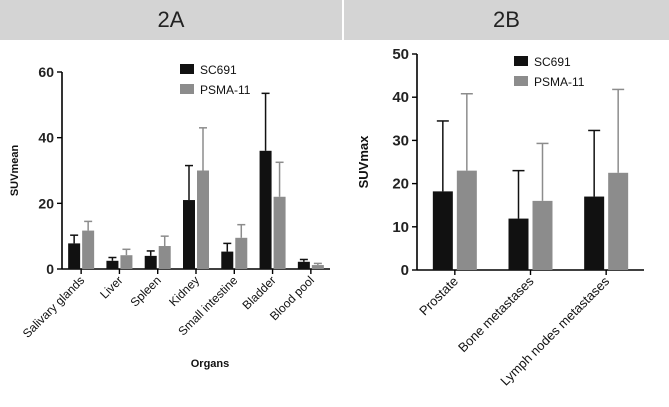 Image resolution: width=669 pixels, height=407 pixels. I want to click on panel-b-header: 2B, so click(506, 20).